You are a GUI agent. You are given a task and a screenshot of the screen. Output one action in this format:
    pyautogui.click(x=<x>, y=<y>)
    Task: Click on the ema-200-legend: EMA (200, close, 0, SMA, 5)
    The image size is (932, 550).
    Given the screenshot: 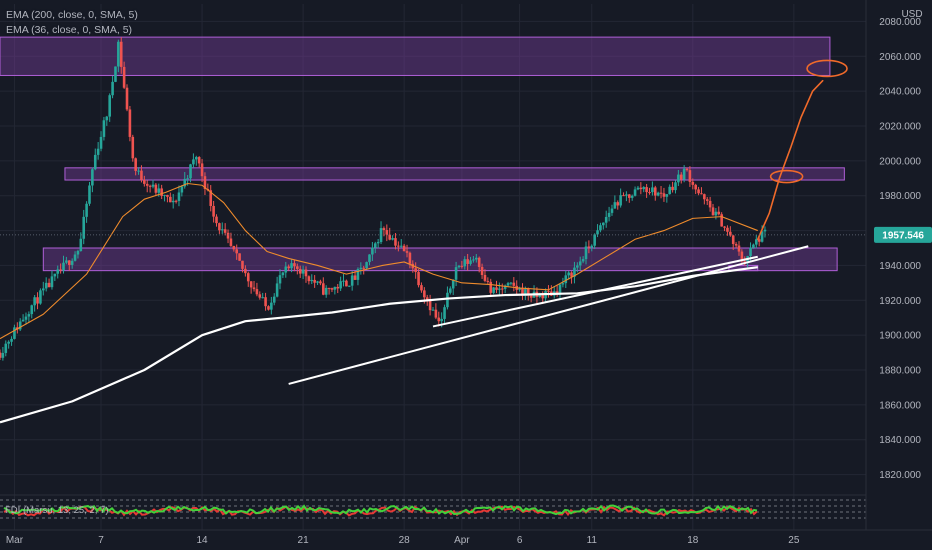 What is the action you would take?
    pyautogui.click(x=72, y=15)
    